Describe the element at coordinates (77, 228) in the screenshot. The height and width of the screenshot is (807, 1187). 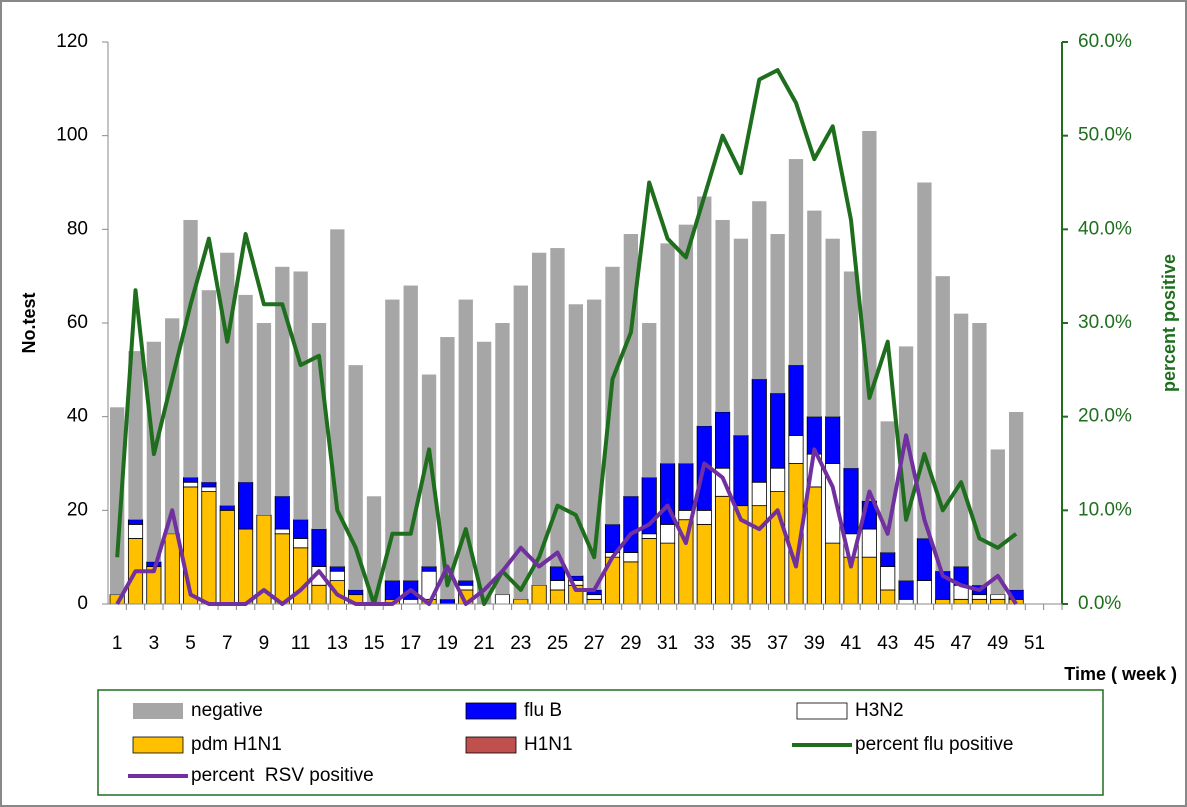
I see `y-tick-label: 80` at that location.